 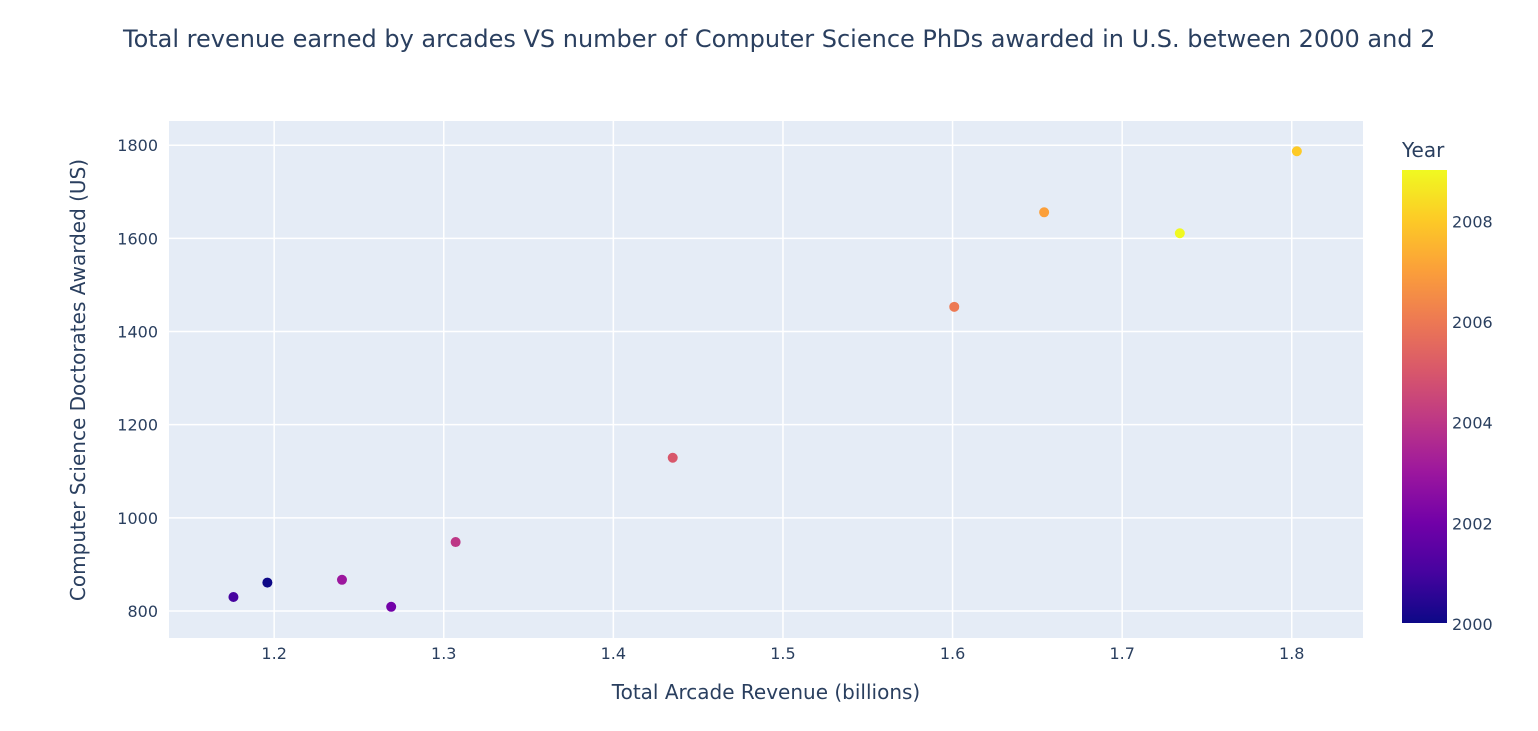 What do you see at coordinates (952, 653) in the screenshot?
I see `x-tick-label: 1.6` at bounding box center [952, 653].